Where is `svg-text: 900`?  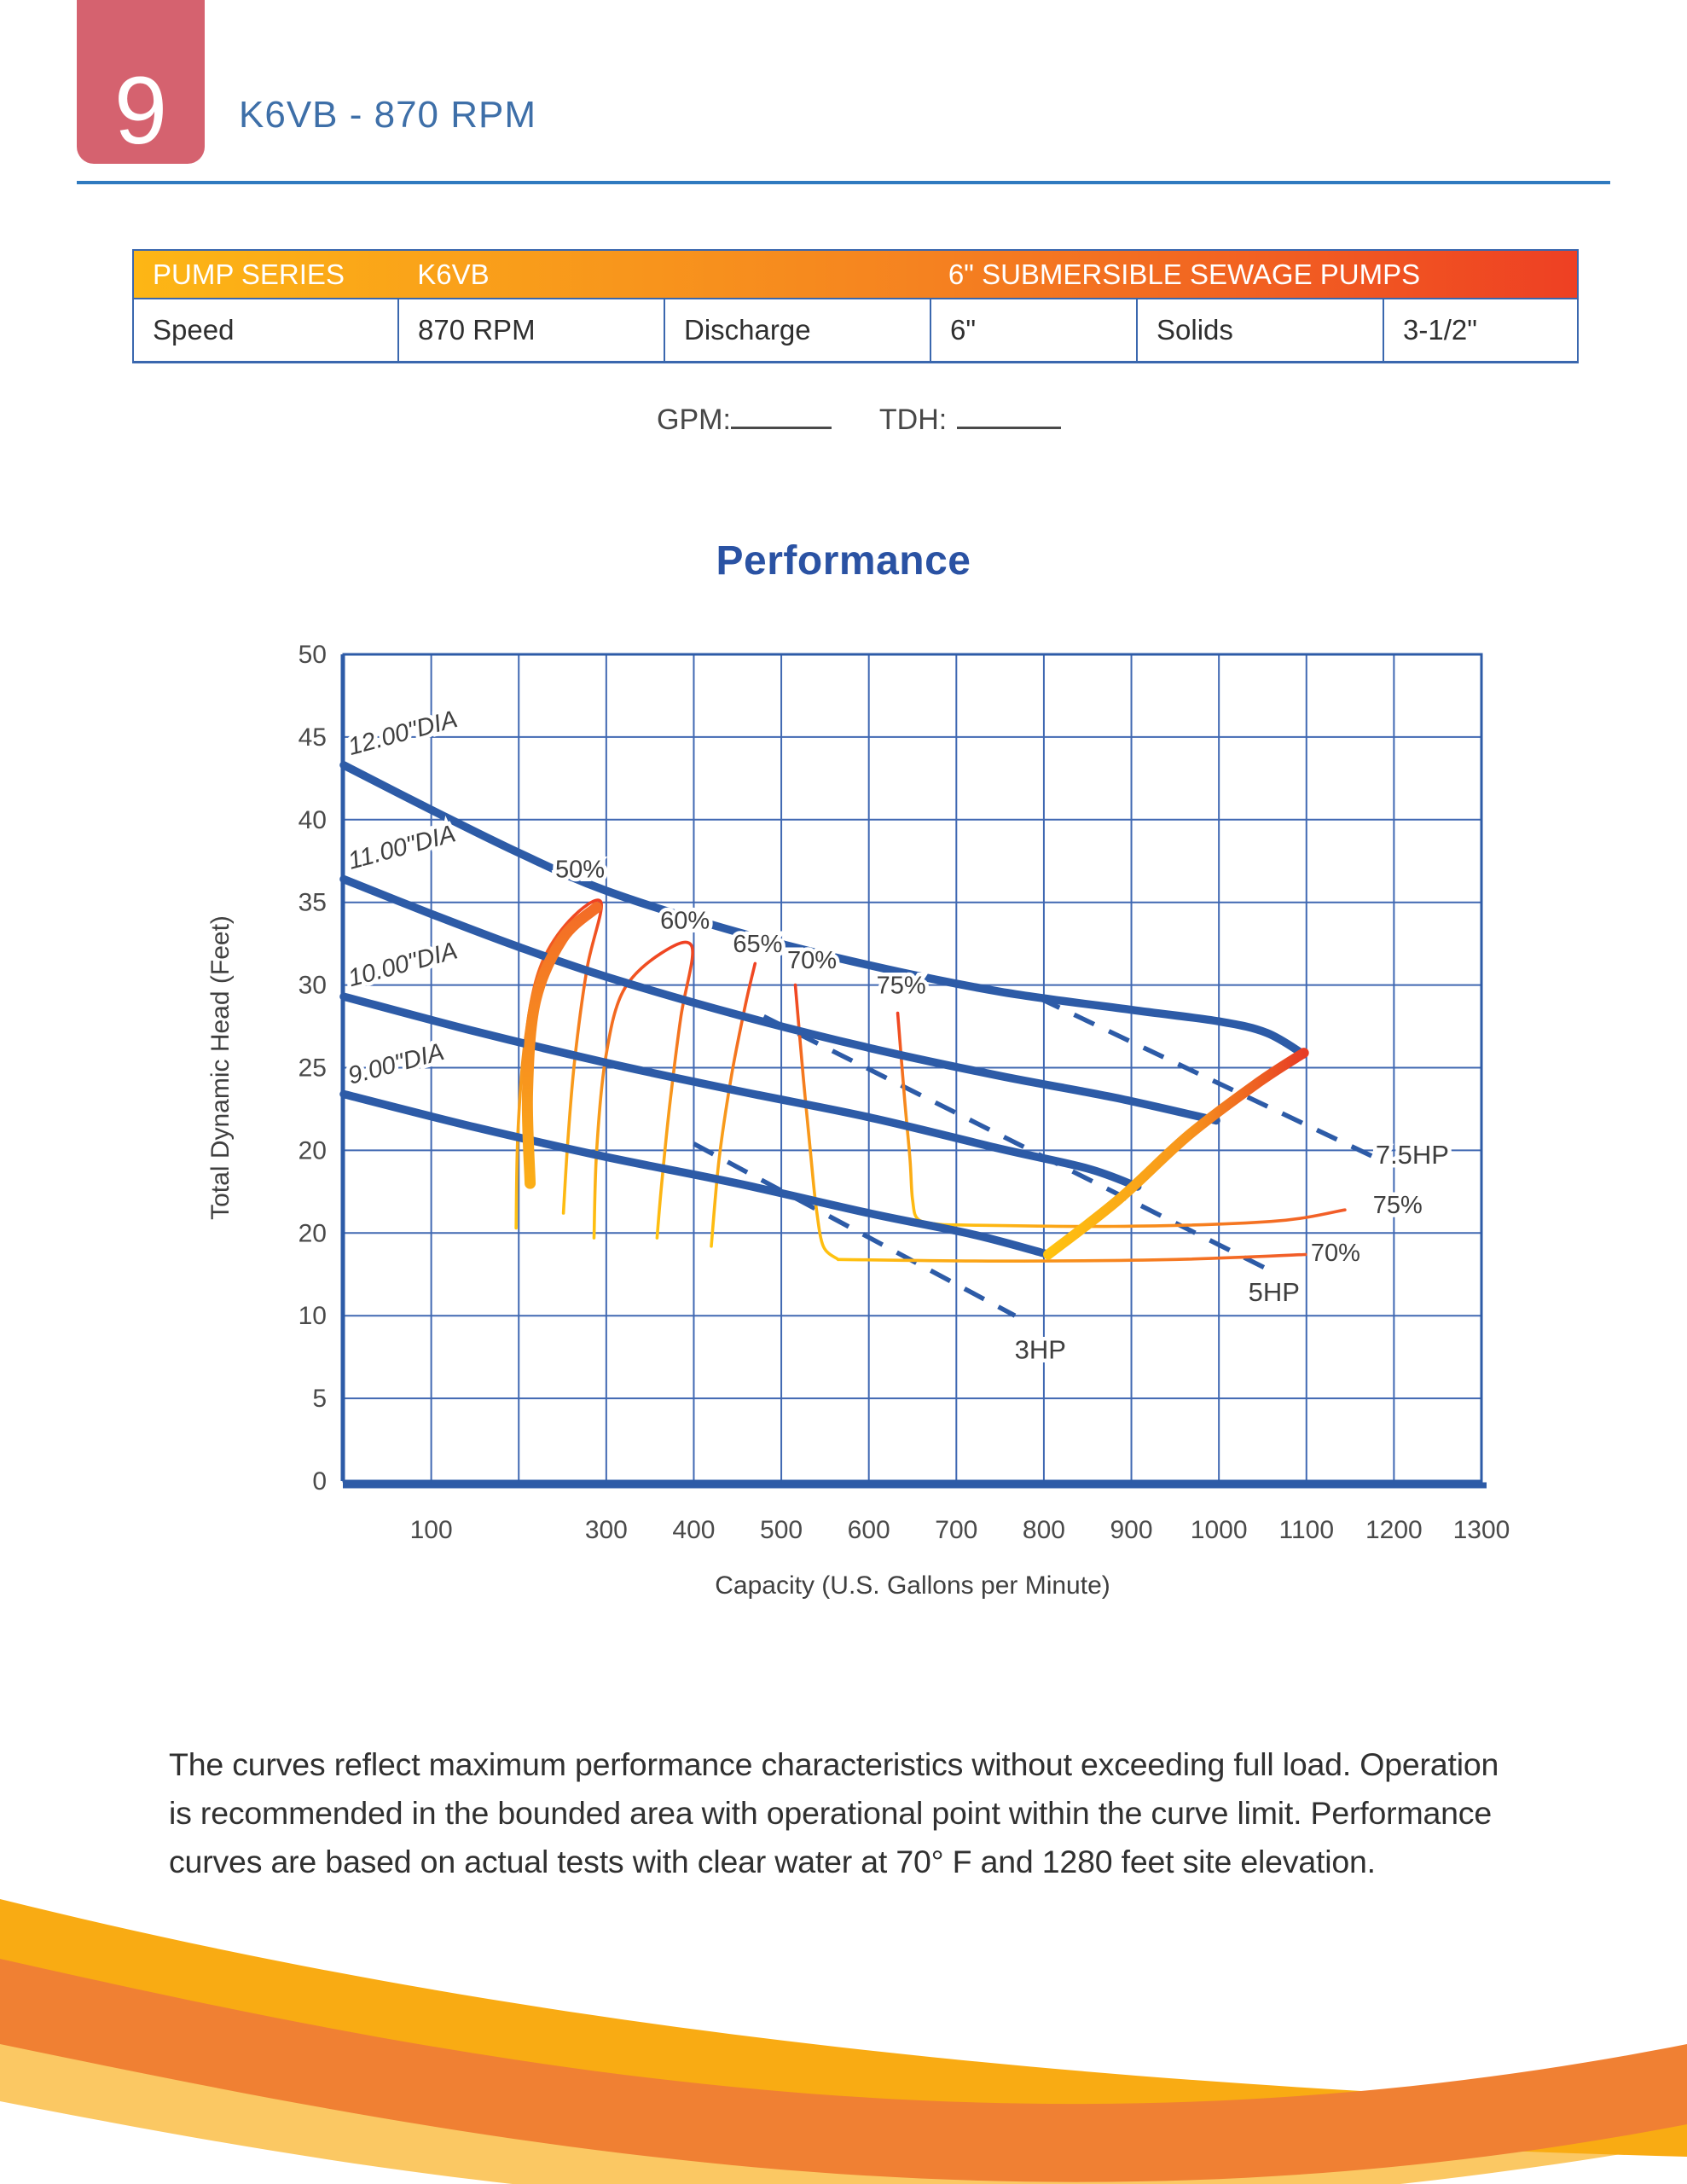
svg-text: 900 is located at coordinates (1132, 1530).